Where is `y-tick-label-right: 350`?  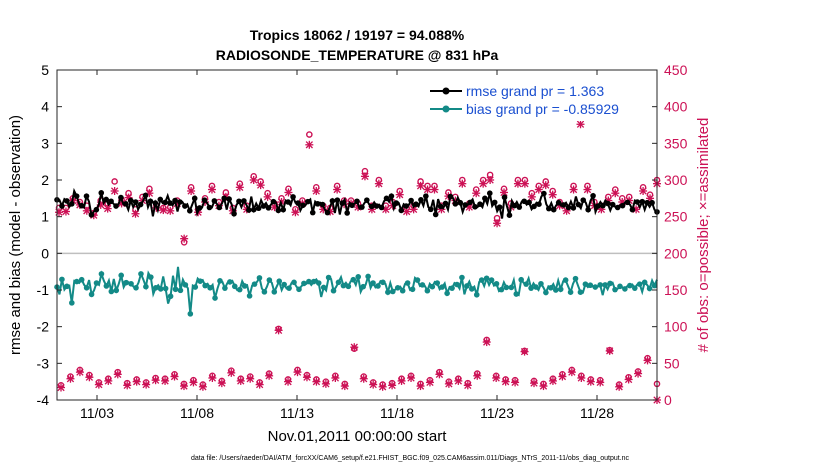 y-tick-label-right: 350 is located at coordinates (676, 143).